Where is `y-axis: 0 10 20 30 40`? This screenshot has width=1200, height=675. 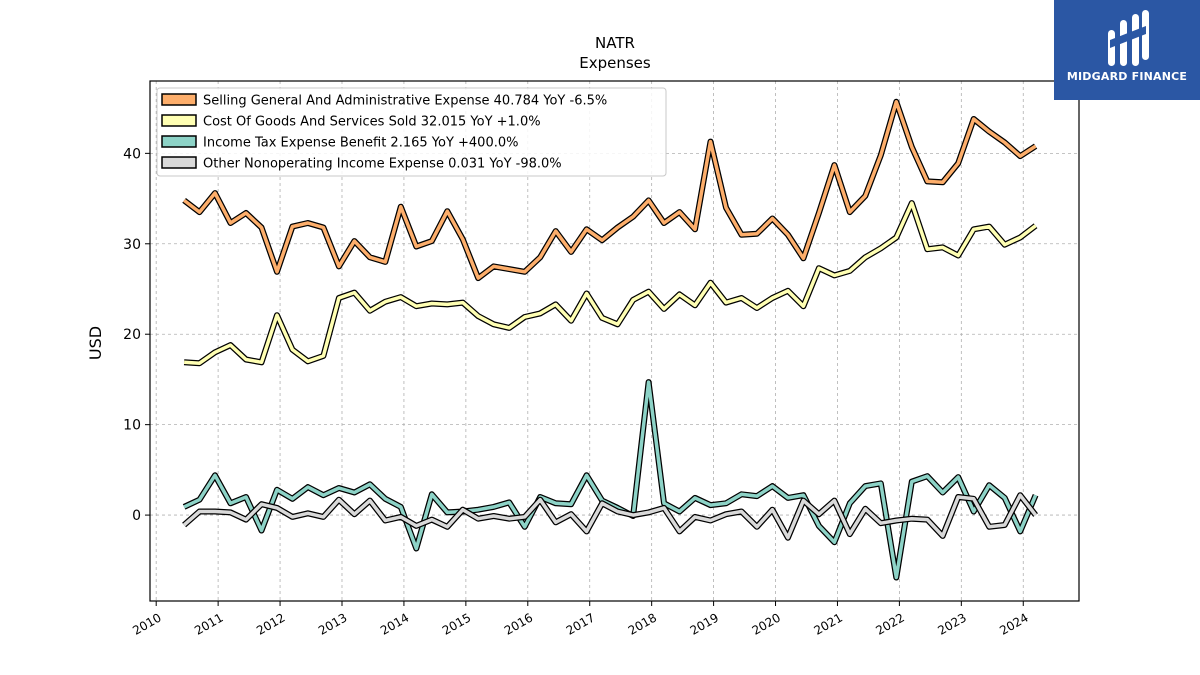 y-axis: 0 10 20 30 40 is located at coordinates (136, 335).